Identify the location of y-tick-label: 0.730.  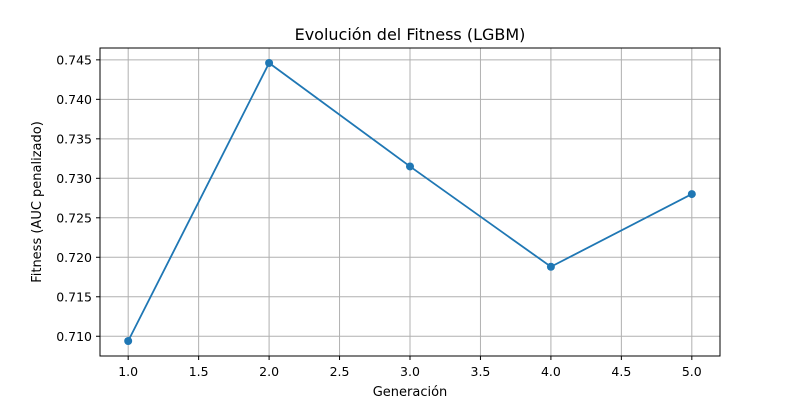
(74, 178).